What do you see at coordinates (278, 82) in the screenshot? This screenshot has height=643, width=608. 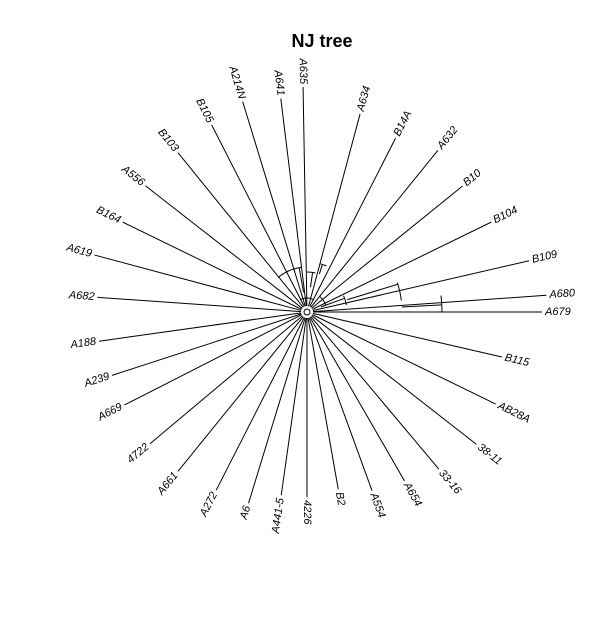 I see `tip-label: A641` at bounding box center [278, 82].